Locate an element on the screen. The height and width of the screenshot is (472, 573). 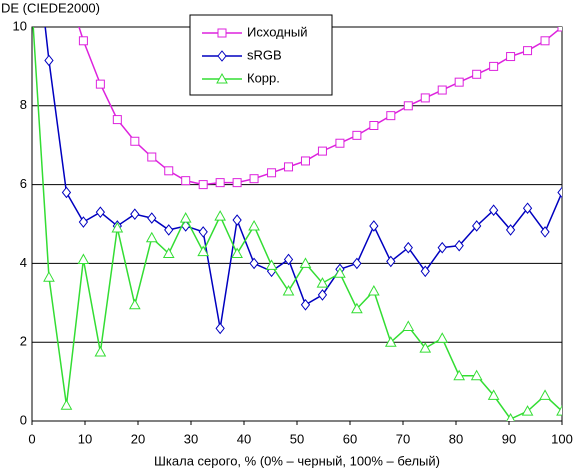
x-tick-label: 10 is located at coordinates (85, 438).